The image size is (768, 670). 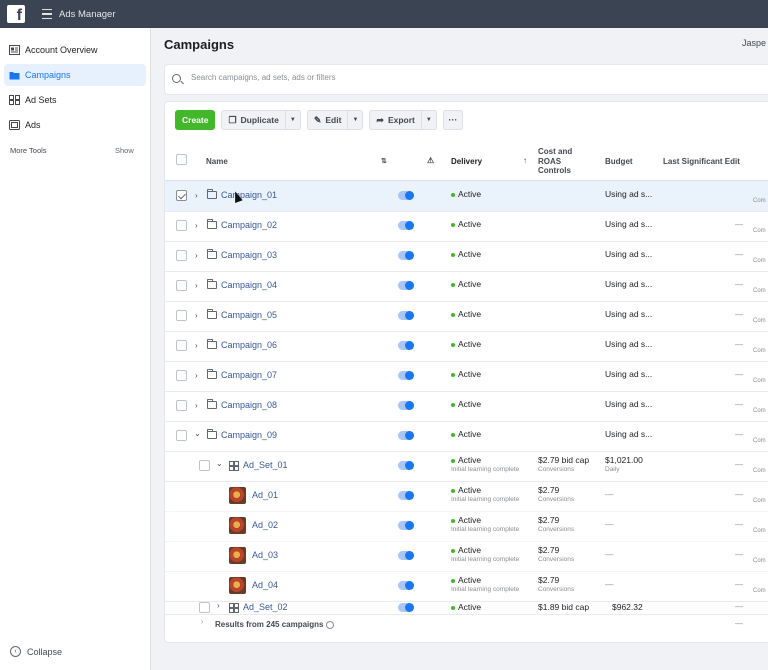 What do you see at coordinates (555, 161) in the screenshot?
I see `column-header-cost: Cost and ROAS Controls` at bounding box center [555, 161].